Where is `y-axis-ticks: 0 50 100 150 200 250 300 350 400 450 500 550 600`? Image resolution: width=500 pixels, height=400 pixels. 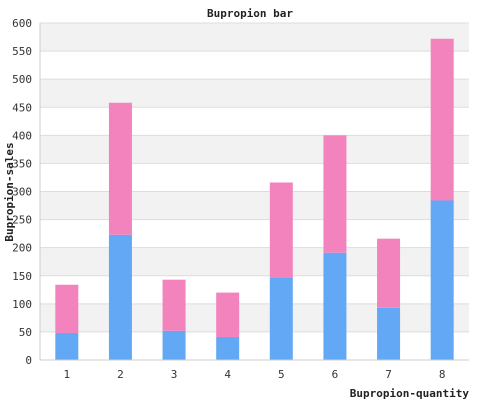 y-axis-ticks: 0 50 100 150 200 250 300 350 400 450 500 550 600 is located at coordinates (22, 192).